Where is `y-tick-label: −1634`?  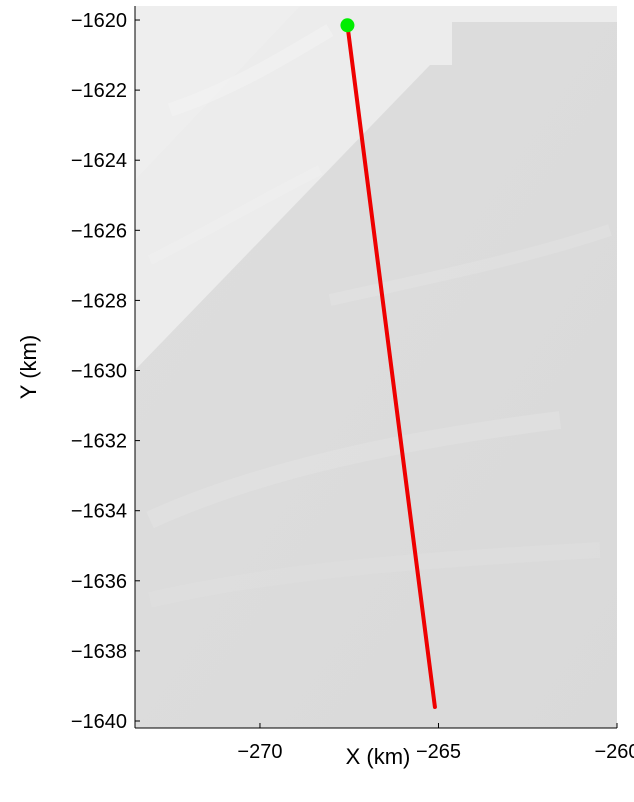
y-tick-label: −1634 is located at coordinates (99, 512).